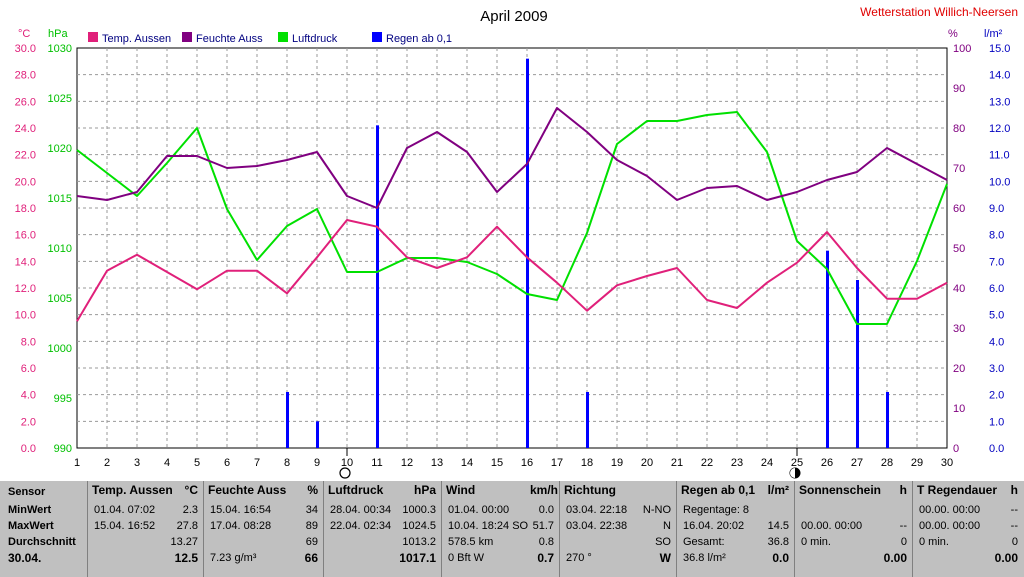  Describe the element at coordinates (233, 558) in the screenshot. I see `stats-cur-detail: 7.23 g/m³` at that location.